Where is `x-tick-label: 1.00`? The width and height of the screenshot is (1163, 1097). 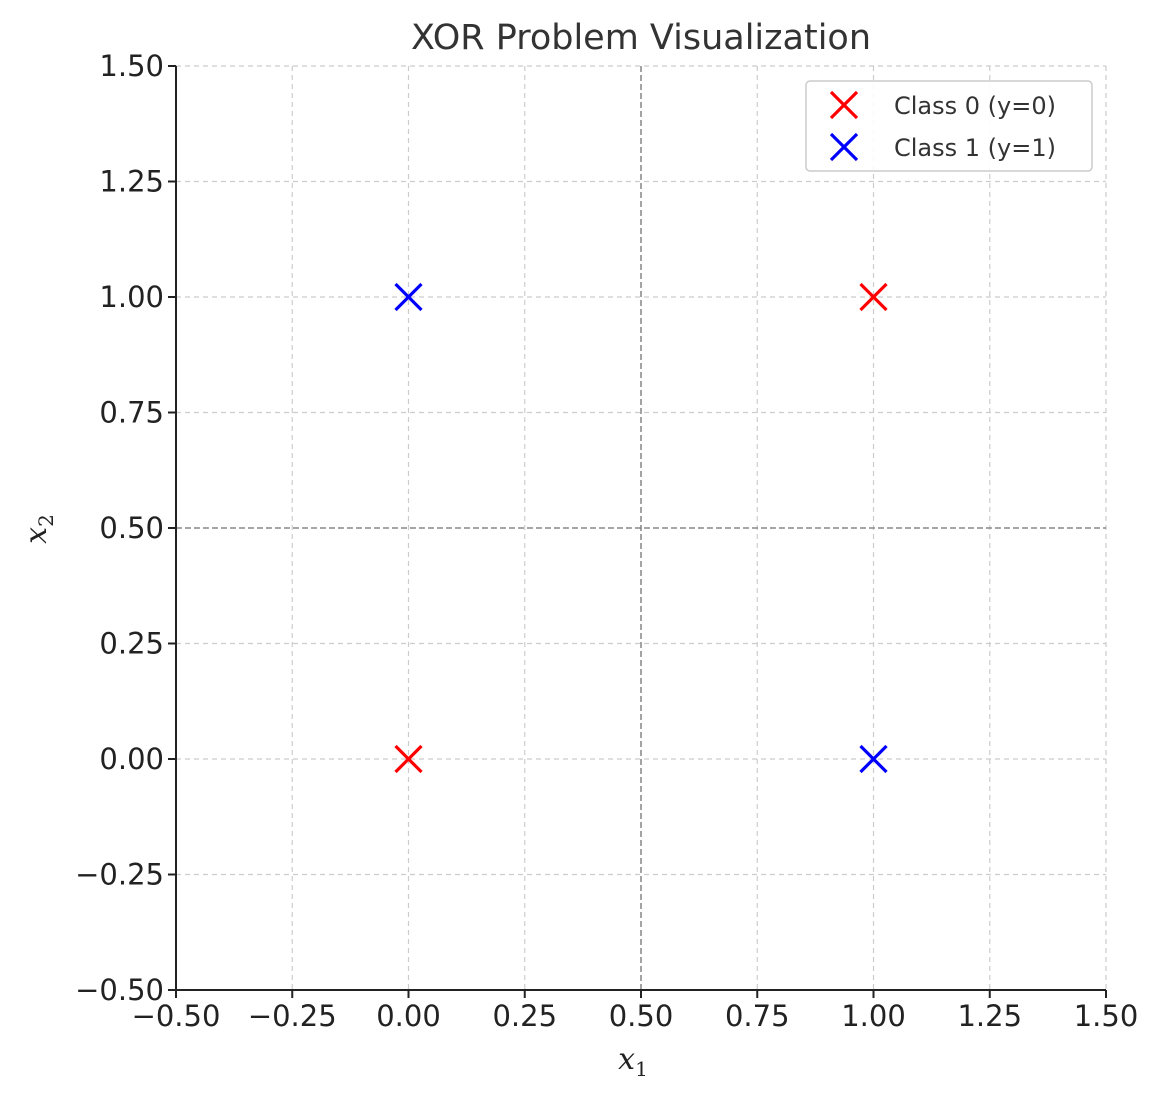
x-tick-label: 1.00 is located at coordinates (873, 1016).